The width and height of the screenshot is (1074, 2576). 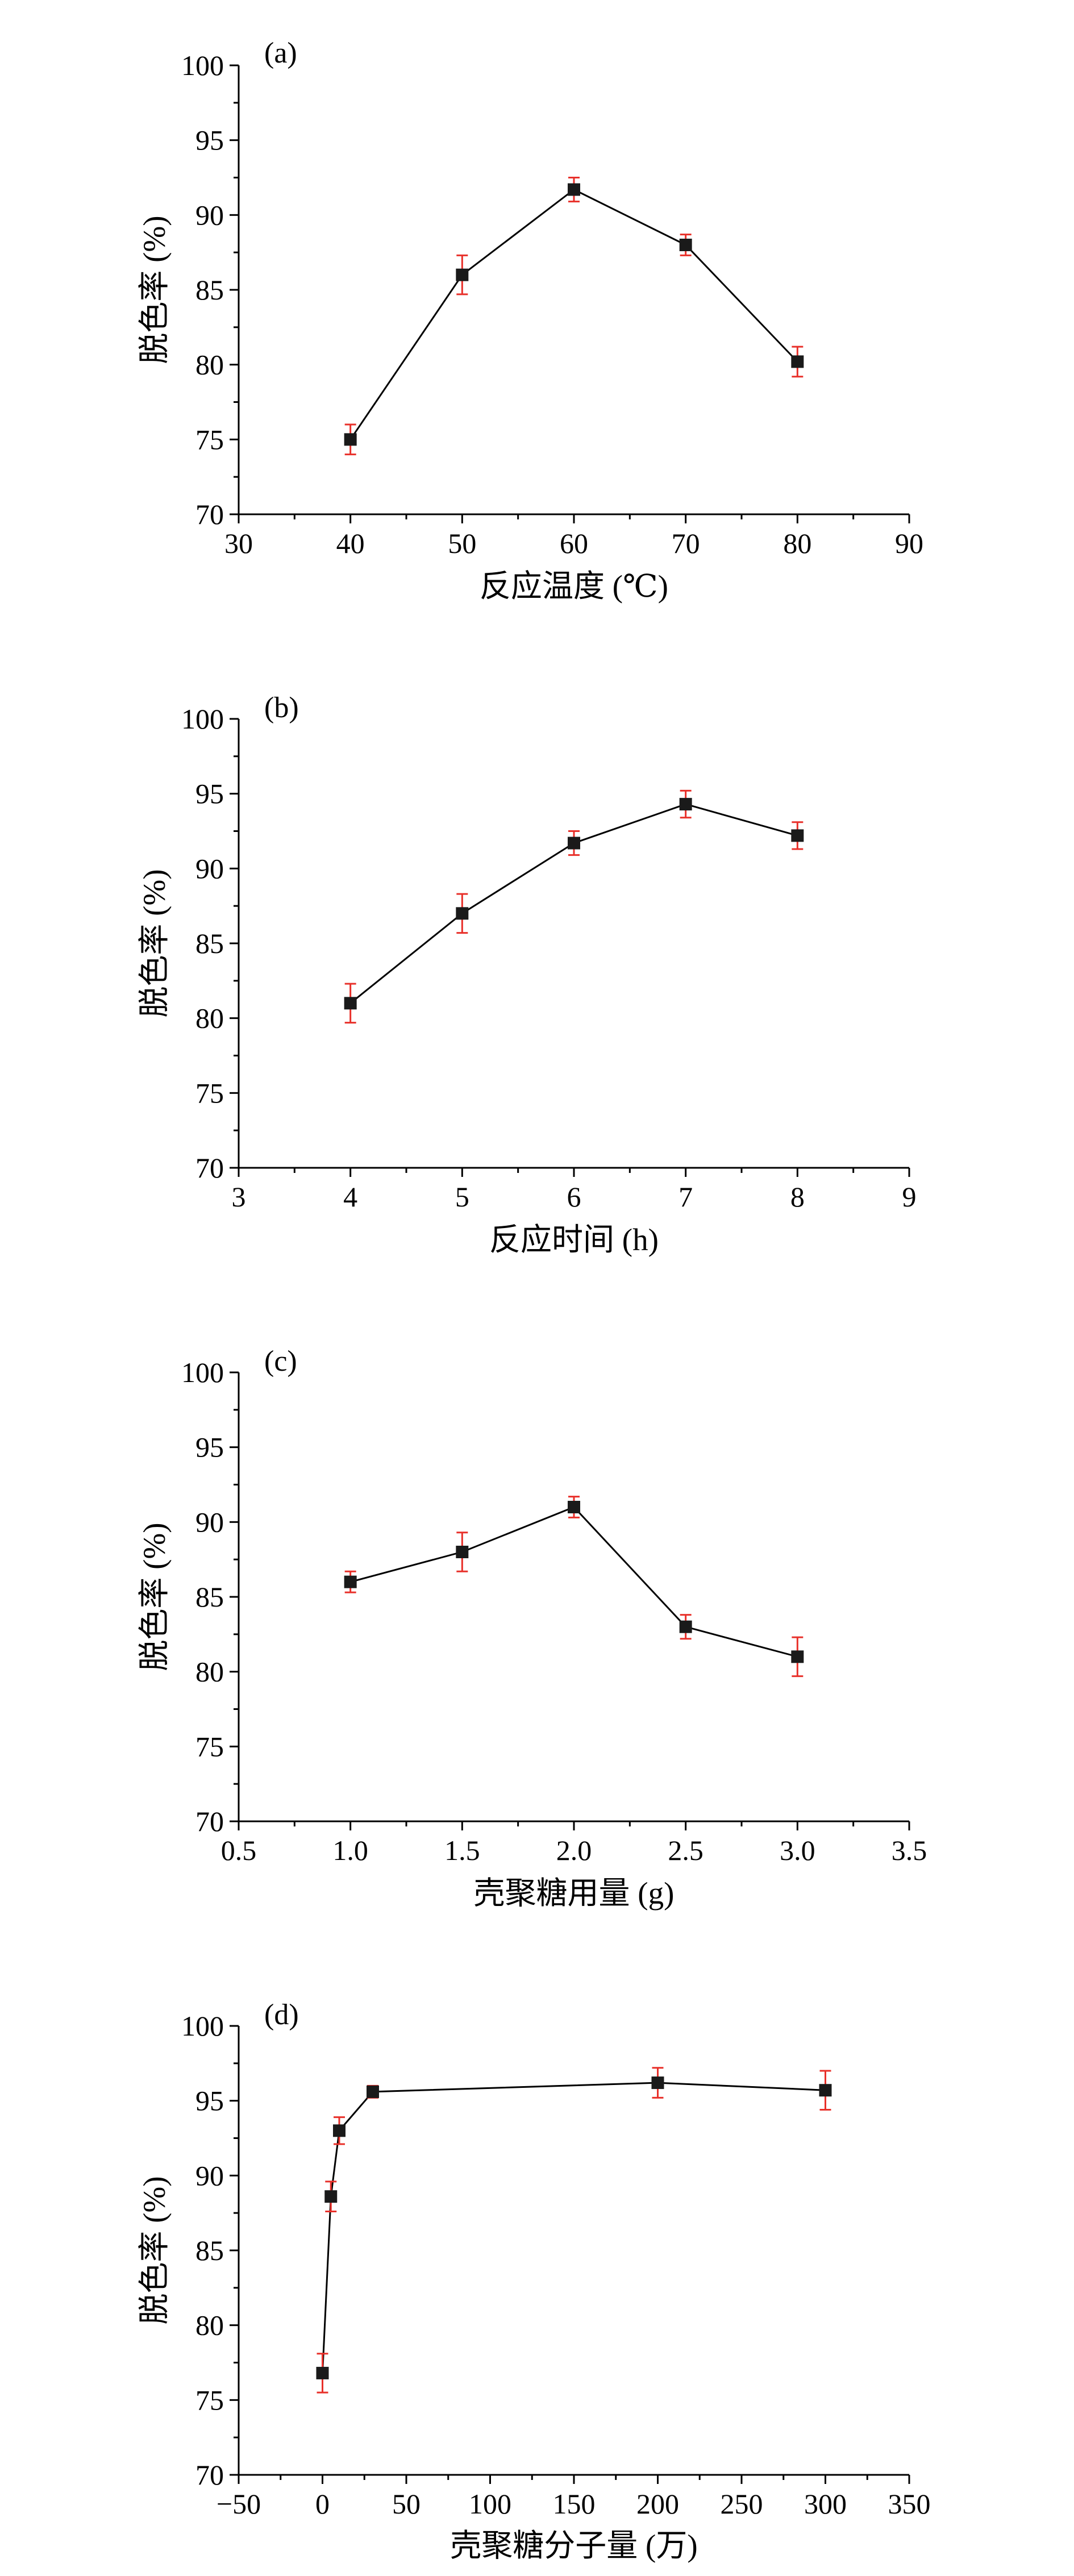 What do you see at coordinates (574, 586) in the screenshot?
I see `x-axis-label: 反应温度 (℃)` at bounding box center [574, 586].